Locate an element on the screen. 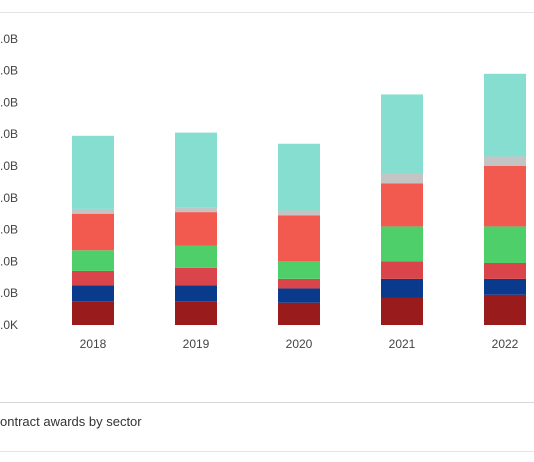  x-tick-label: 2020 is located at coordinates (299, 344).